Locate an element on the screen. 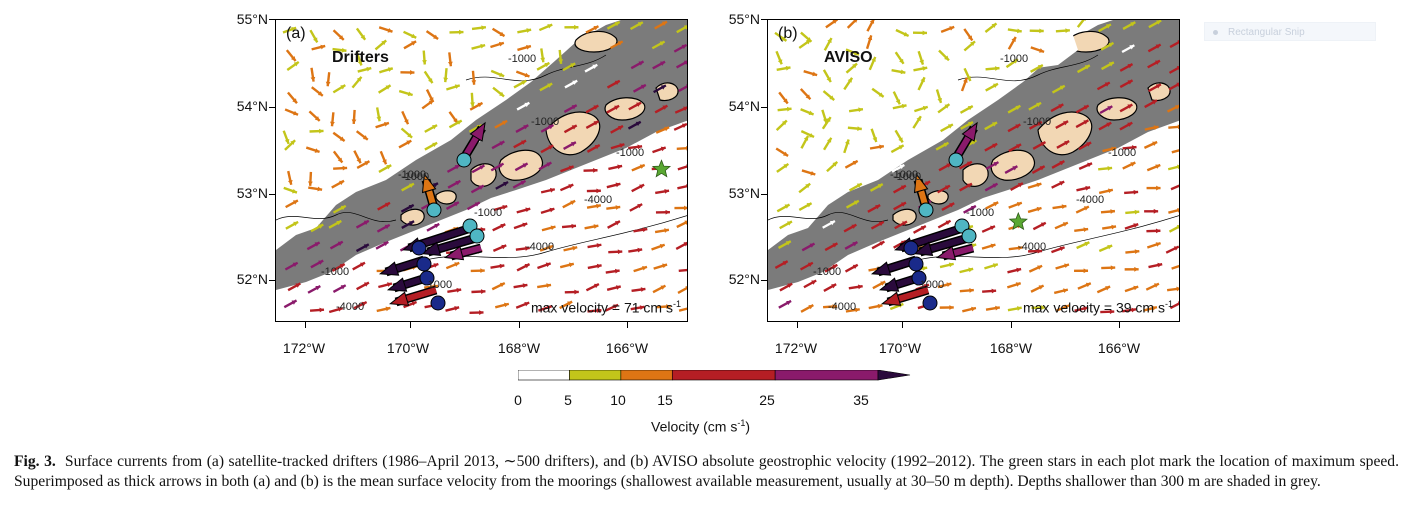  y-tick-label: 52°N is located at coordinates (744, 279).